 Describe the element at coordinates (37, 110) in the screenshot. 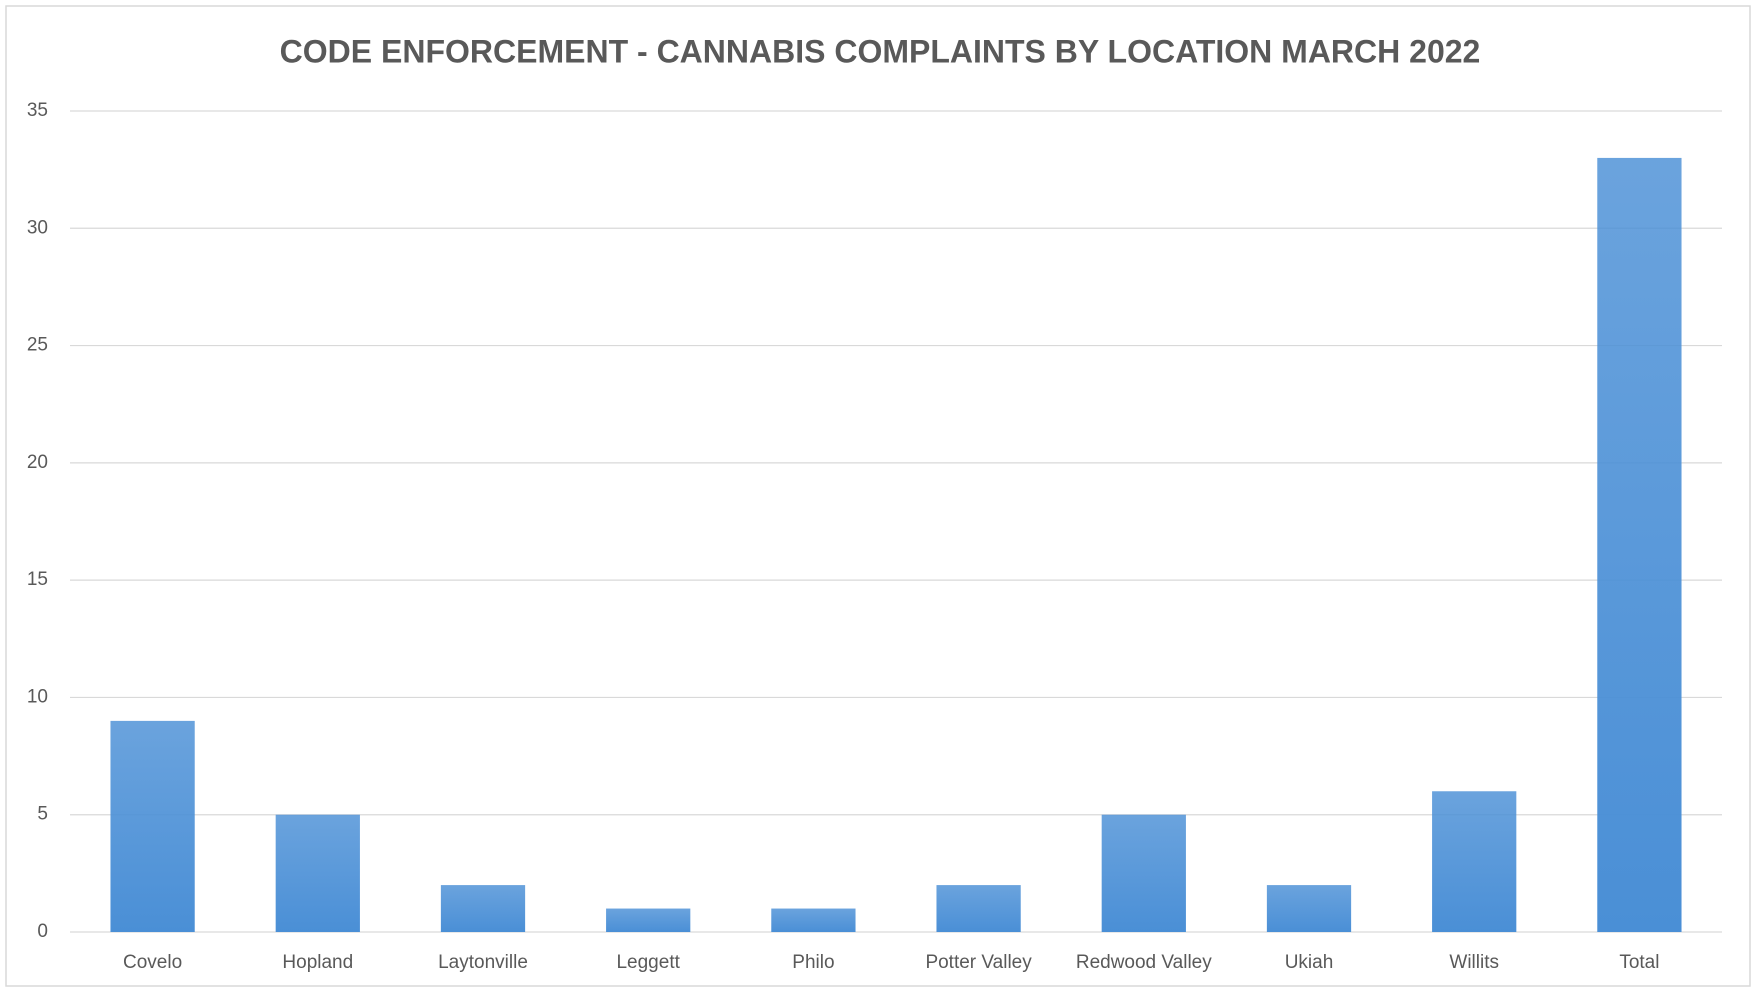

I see `y-tick-label: 35` at that location.